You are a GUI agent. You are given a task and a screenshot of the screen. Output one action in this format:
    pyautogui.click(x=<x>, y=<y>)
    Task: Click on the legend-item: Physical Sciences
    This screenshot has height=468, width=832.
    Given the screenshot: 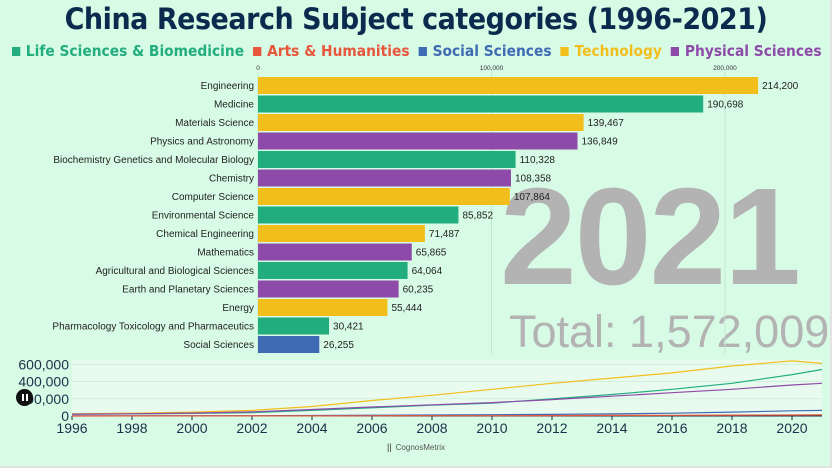 What is the action you would take?
    pyautogui.click(x=746, y=51)
    